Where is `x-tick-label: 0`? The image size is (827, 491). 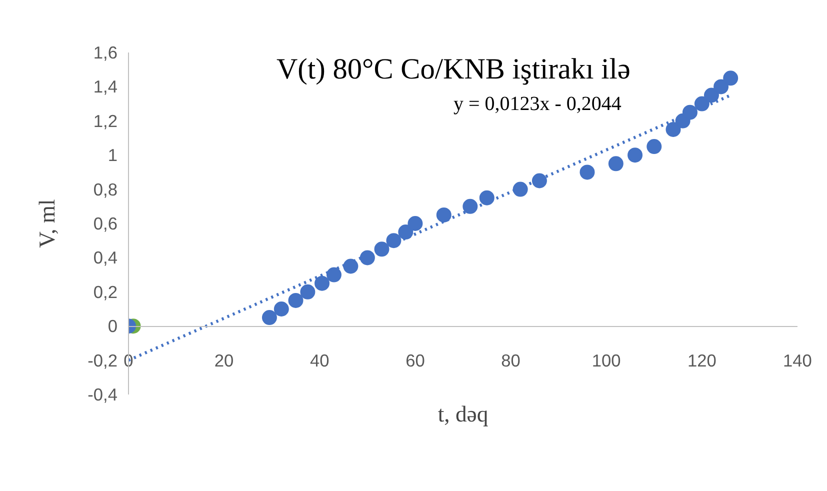 x-tick-label: 0 is located at coordinates (129, 360).